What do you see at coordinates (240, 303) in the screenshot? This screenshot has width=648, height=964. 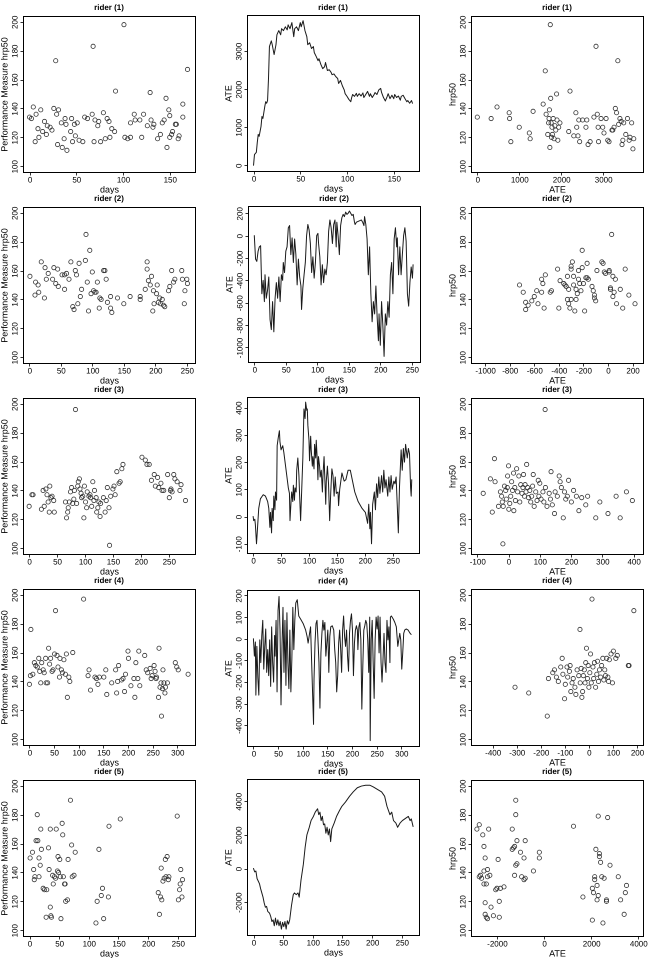 I see `y-tick-label: -600` at bounding box center [240, 303].